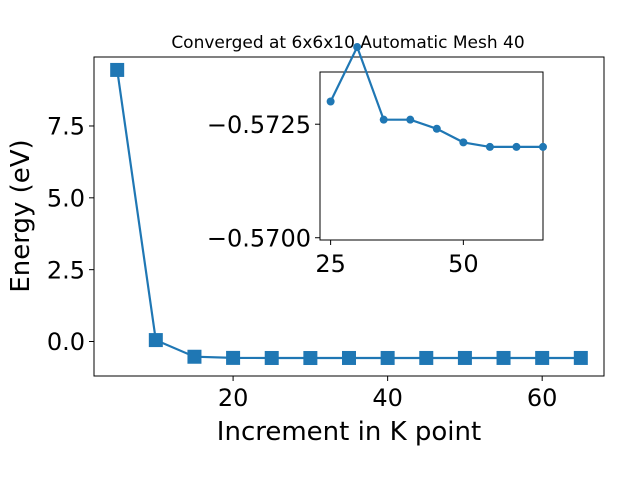 Image resolution: width=640 pixels, height=480 pixels. Describe the element at coordinates (66, 198) in the screenshot. I see `main-y-tick-label: 5.0` at that location.